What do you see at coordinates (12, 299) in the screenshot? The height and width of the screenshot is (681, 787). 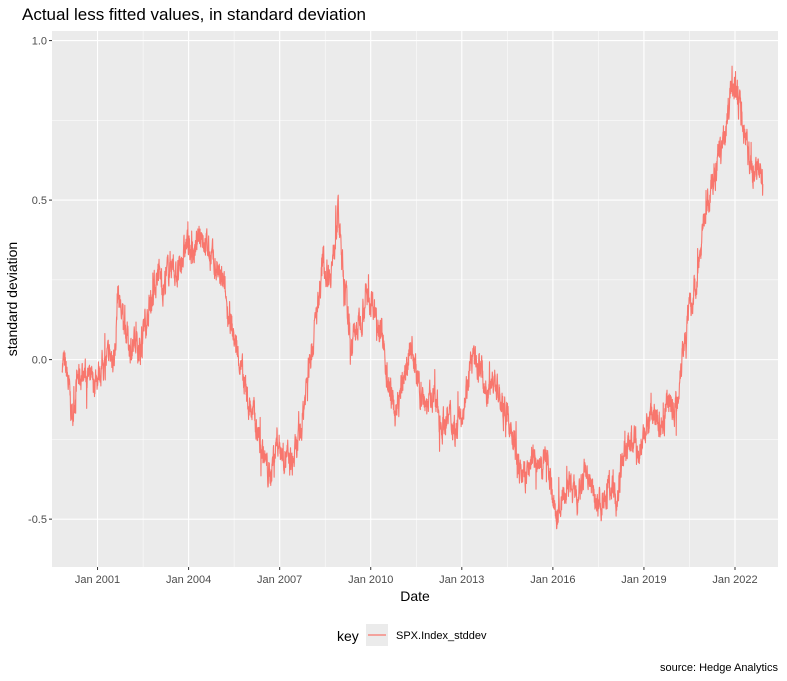 I see `y-axis-title: standard deviation` at bounding box center [12, 299].